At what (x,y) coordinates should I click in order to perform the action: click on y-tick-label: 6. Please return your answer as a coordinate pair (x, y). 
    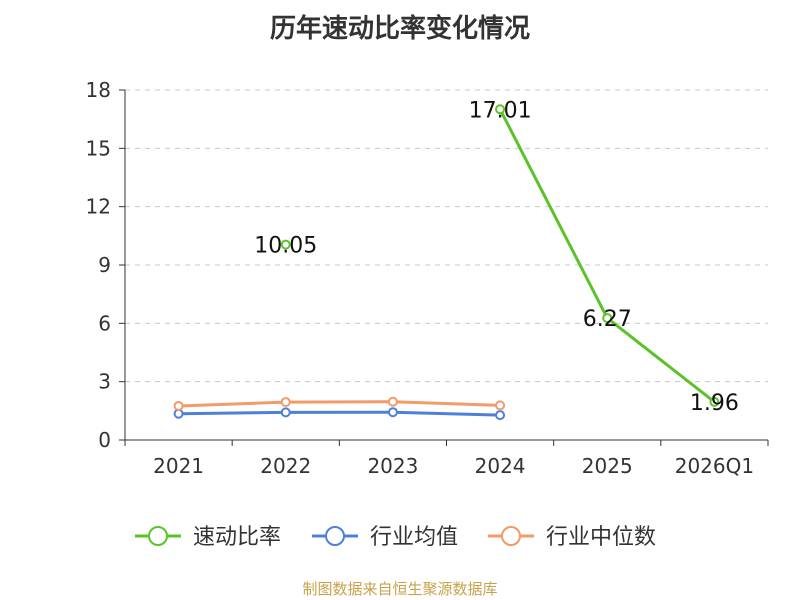
    Looking at the image, I should click on (104, 323).